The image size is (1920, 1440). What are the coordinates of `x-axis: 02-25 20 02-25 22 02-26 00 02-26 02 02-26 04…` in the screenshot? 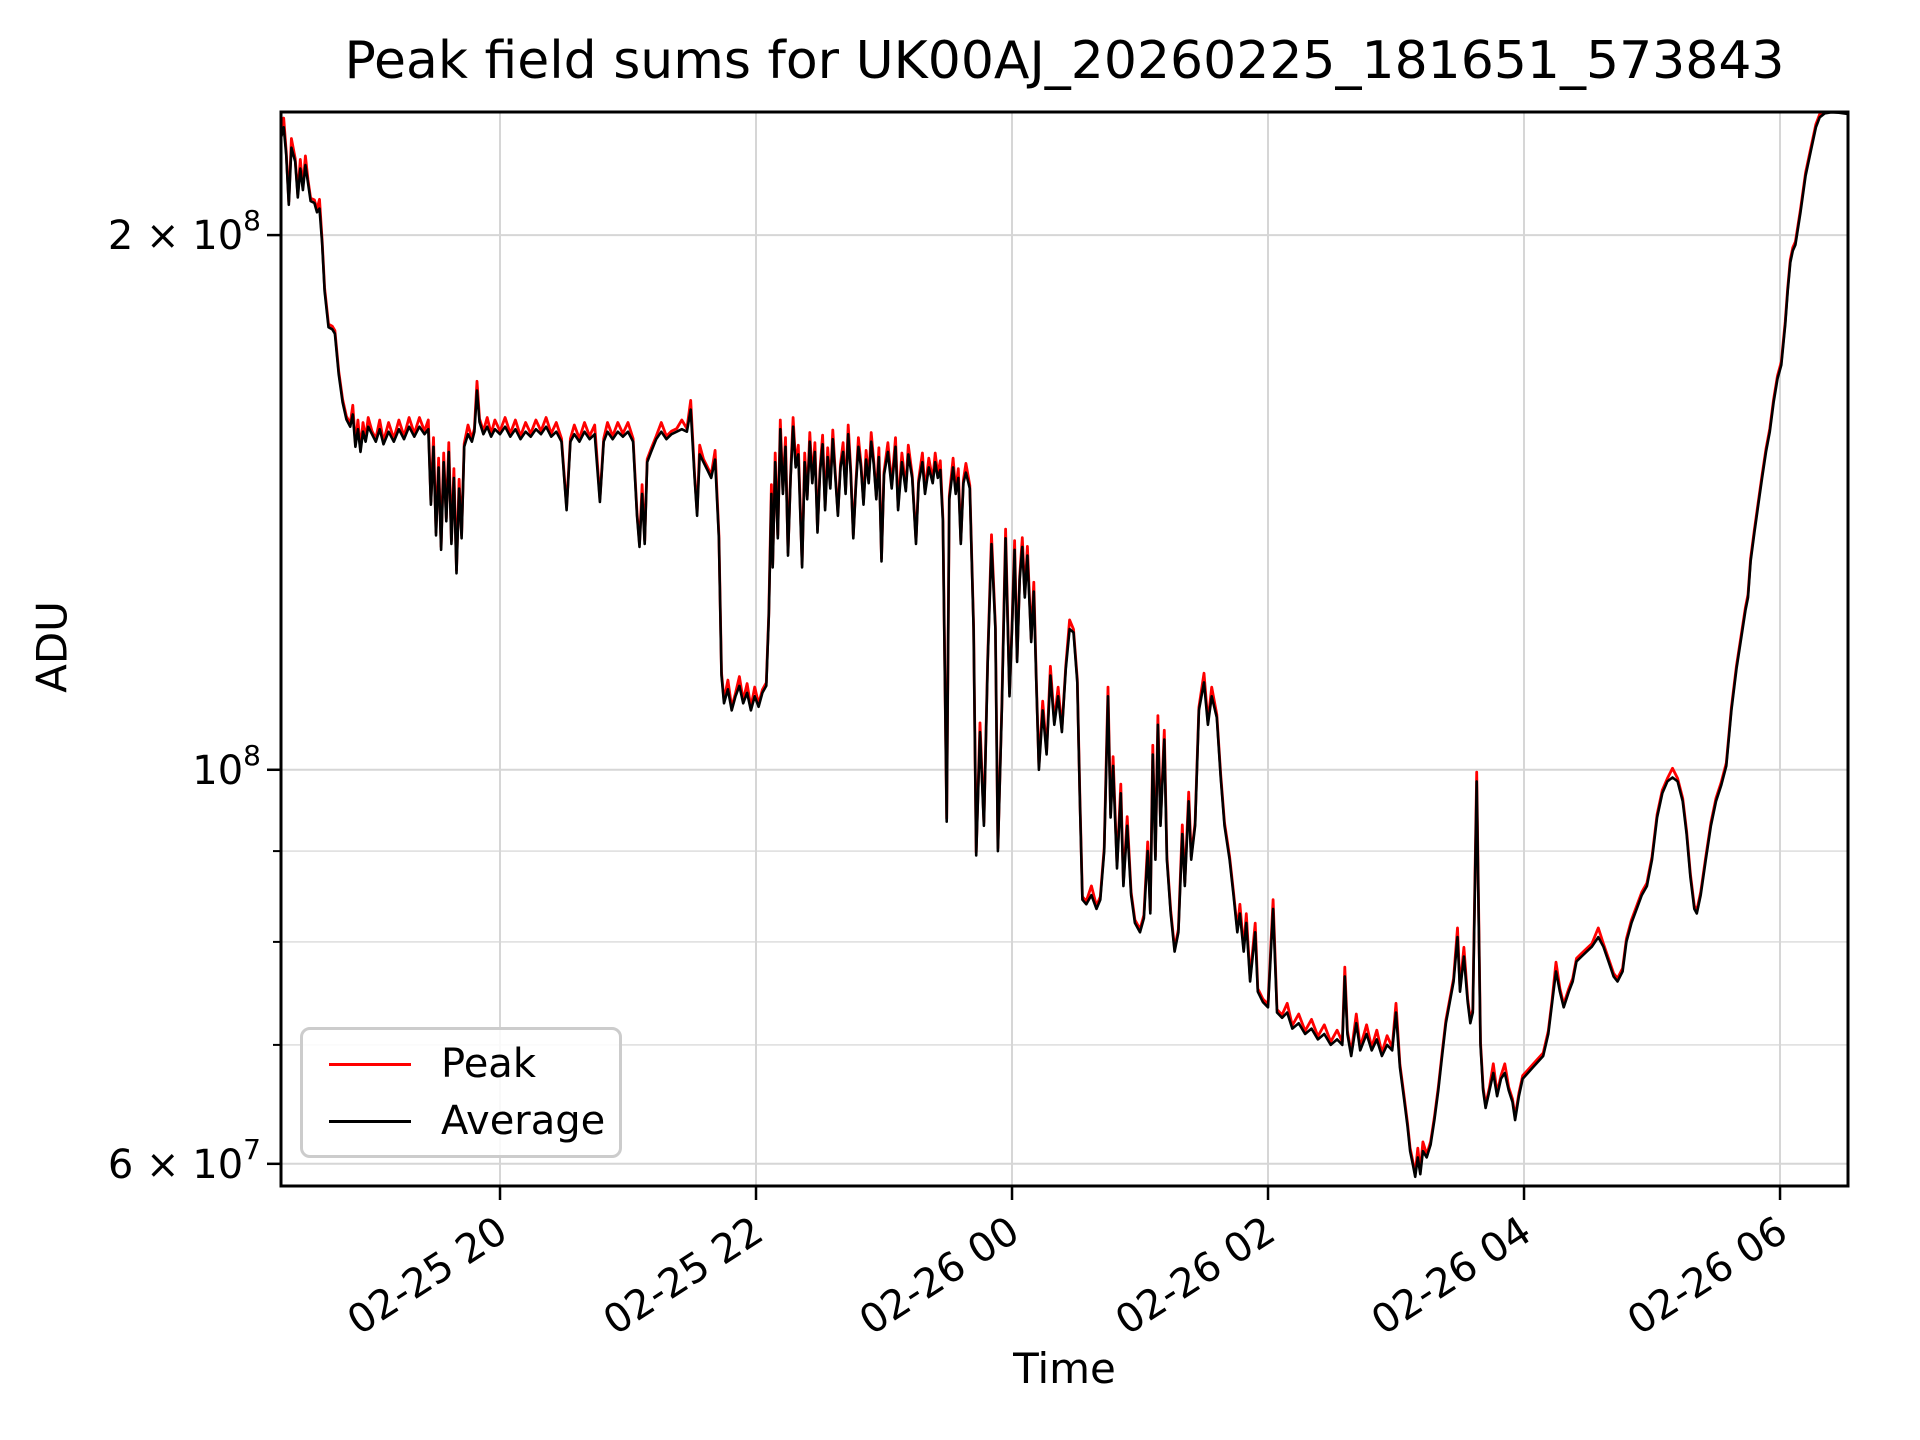 It's located at (1068, 1265).